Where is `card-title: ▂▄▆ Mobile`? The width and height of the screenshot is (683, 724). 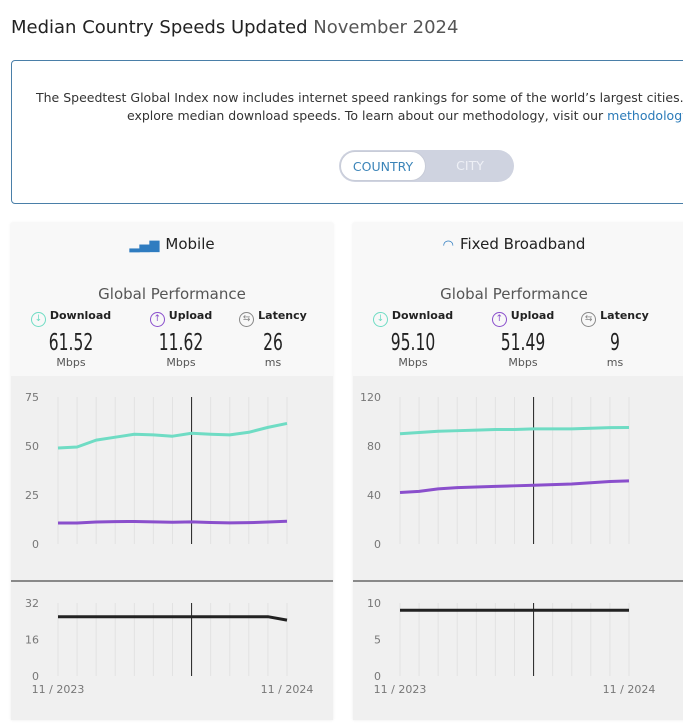
card-title: ▂▄▆ Mobile is located at coordinates (172, 244).